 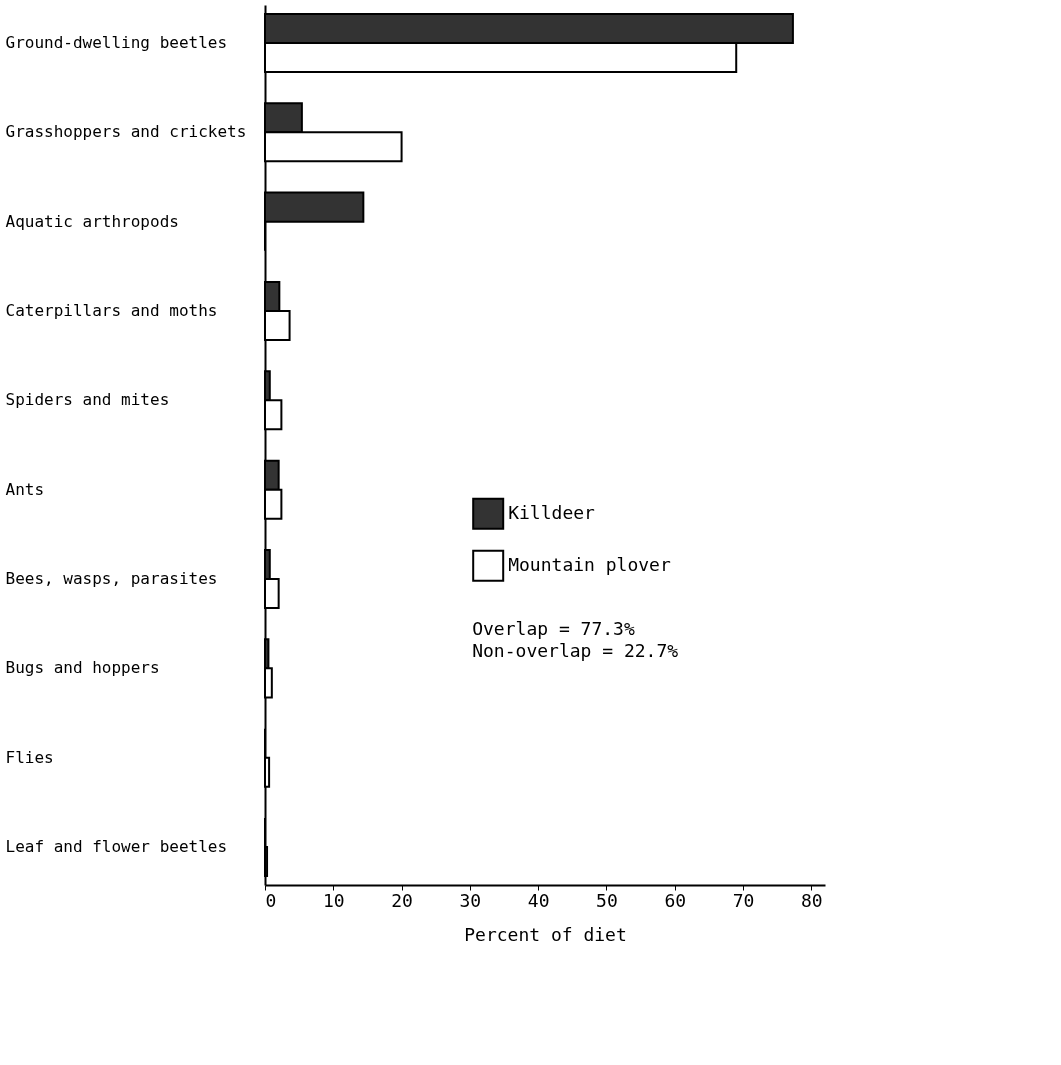 What do you see at coordinates (470, 900) in the screenshot?
I see `x-tick-label: 30` at bounding box center [470, 900].